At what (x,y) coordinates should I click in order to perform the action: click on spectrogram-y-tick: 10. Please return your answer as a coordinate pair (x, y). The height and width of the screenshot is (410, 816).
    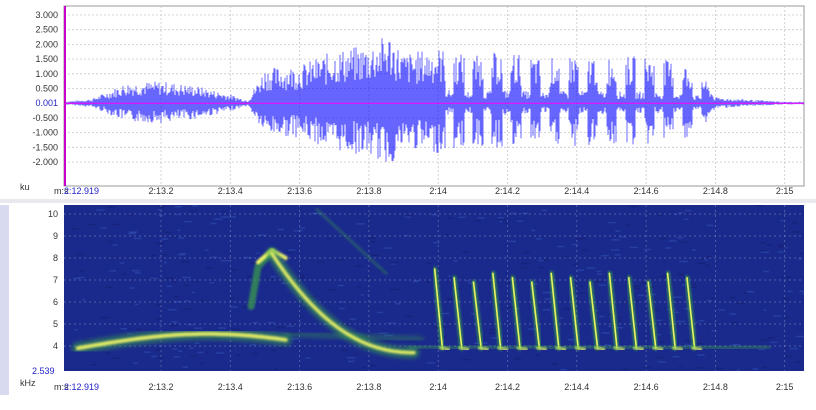
    Looking at the image, I should click on (53, 214).